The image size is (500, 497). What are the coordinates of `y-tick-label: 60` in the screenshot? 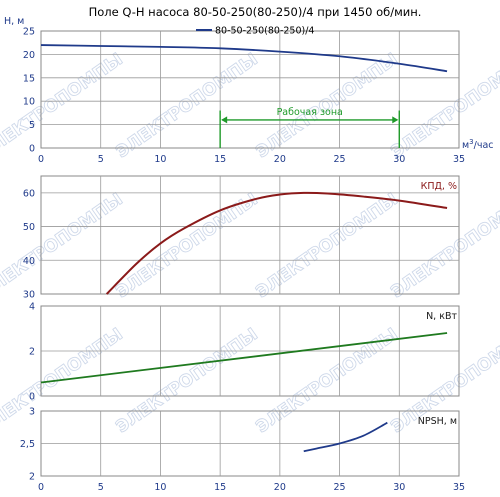 It's located at (29, 193).